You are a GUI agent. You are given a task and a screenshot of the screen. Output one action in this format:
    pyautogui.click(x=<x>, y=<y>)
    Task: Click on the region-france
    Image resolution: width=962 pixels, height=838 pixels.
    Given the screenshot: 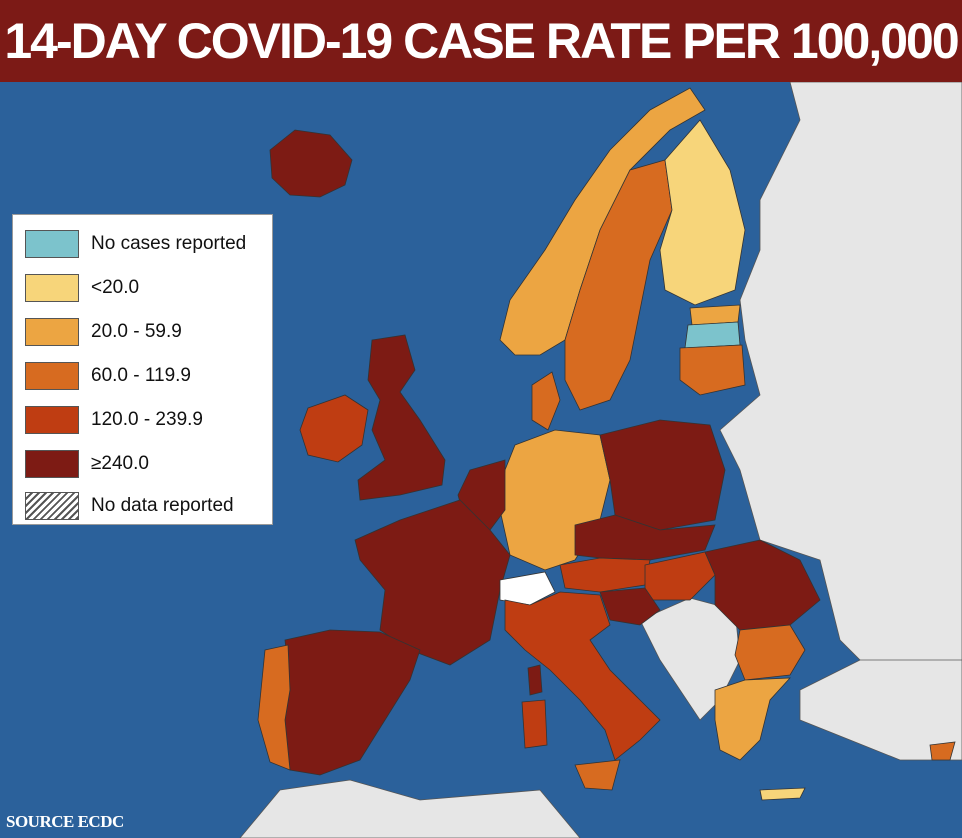 What is the action you would take?
    pyautogui.click(x=432, y=582)
    